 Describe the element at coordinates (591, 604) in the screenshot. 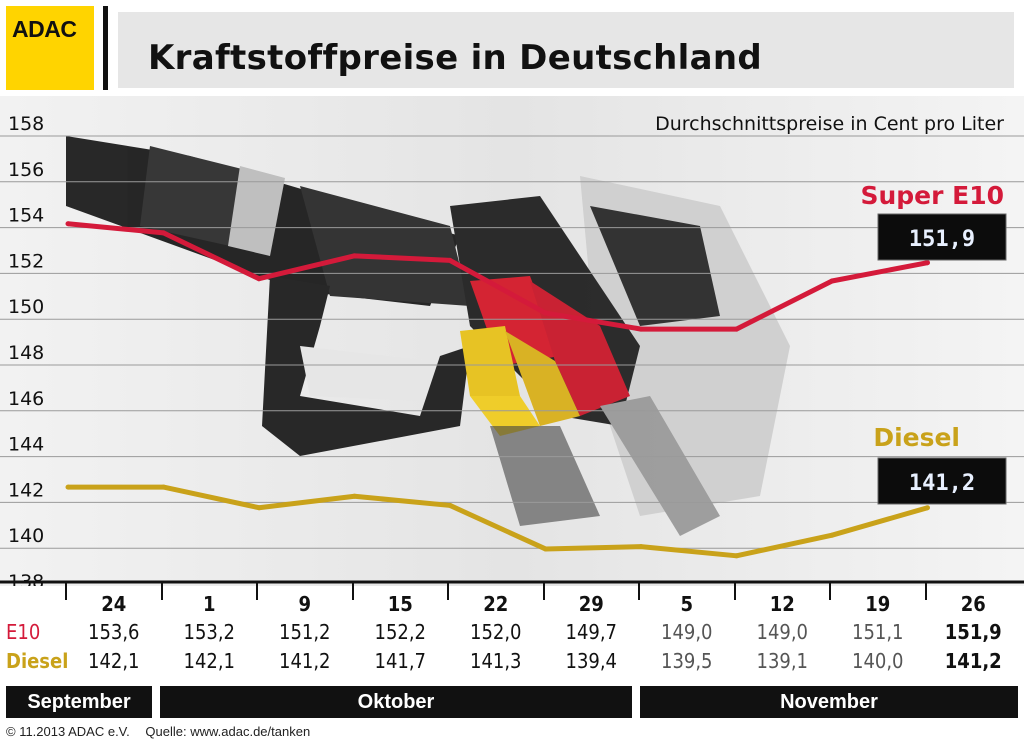

I see `x-tick-label: 29` at that location.